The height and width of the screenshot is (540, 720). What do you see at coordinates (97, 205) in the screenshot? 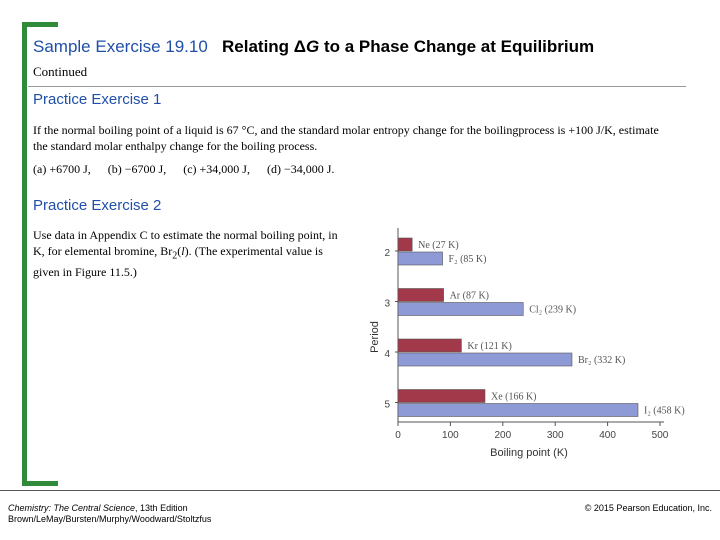
I see `practice-2-heading: Practice Exercise 2` at bounding box center [97, 205].